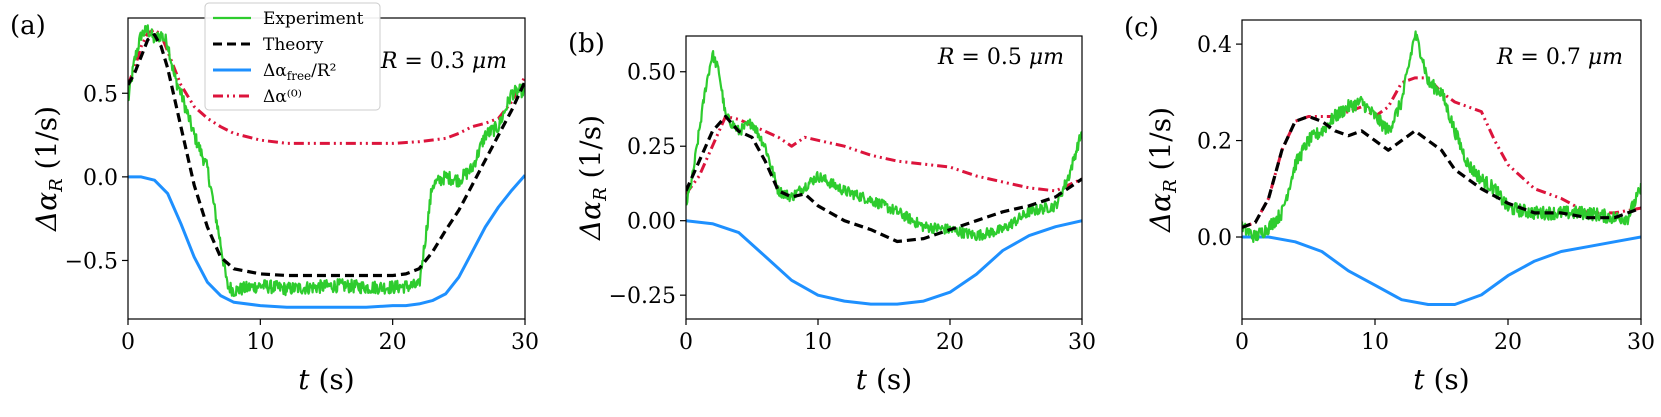 This screenshot has width=1661, height=417. Describe the element at coordinates (1000, 57) in the screenshot. I see `radius-annotation: R = 0.5 μm` at that location.